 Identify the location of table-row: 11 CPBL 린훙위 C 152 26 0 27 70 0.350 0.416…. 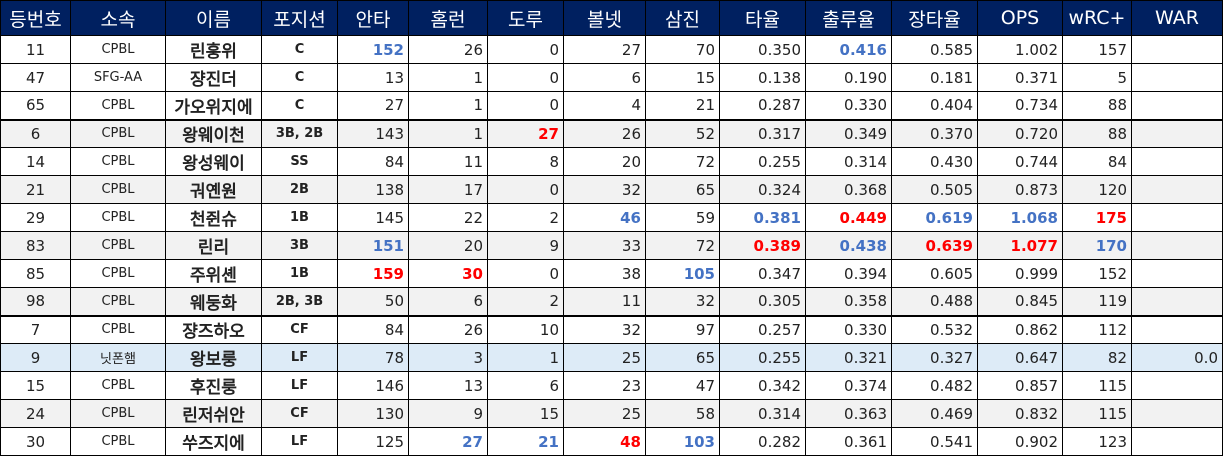
(611, 49).